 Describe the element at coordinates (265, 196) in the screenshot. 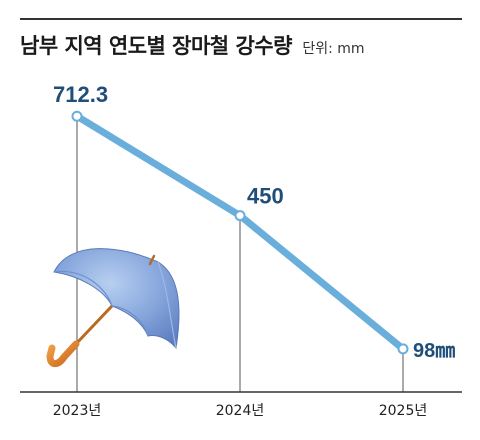

I see `data-label-1: 450` at that location.